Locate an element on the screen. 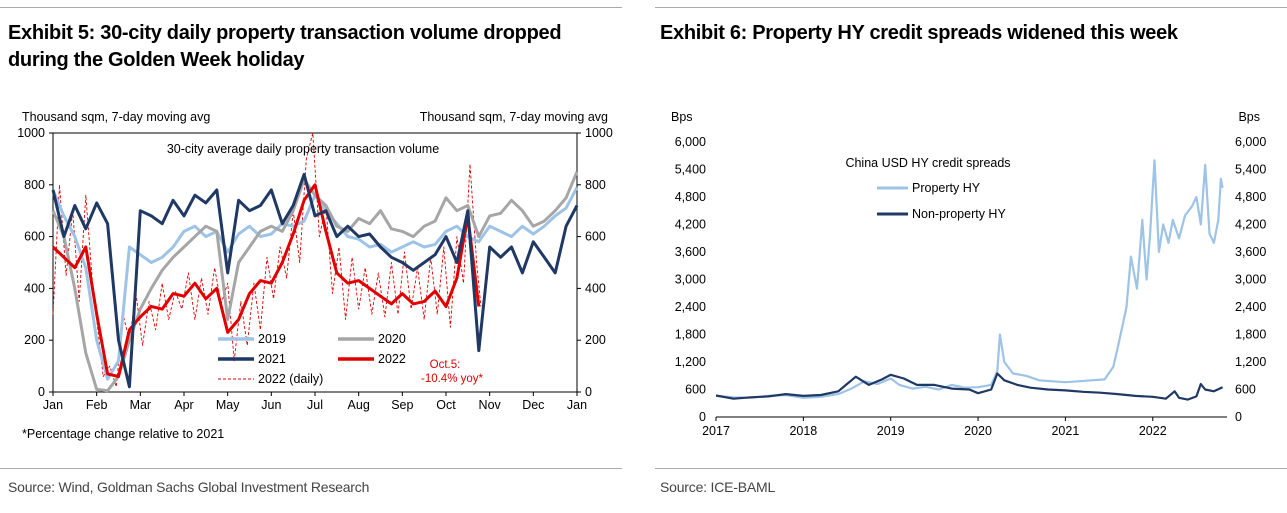  footnote: *Percentage change relative to 2021 is located at coordinates (123, 434).